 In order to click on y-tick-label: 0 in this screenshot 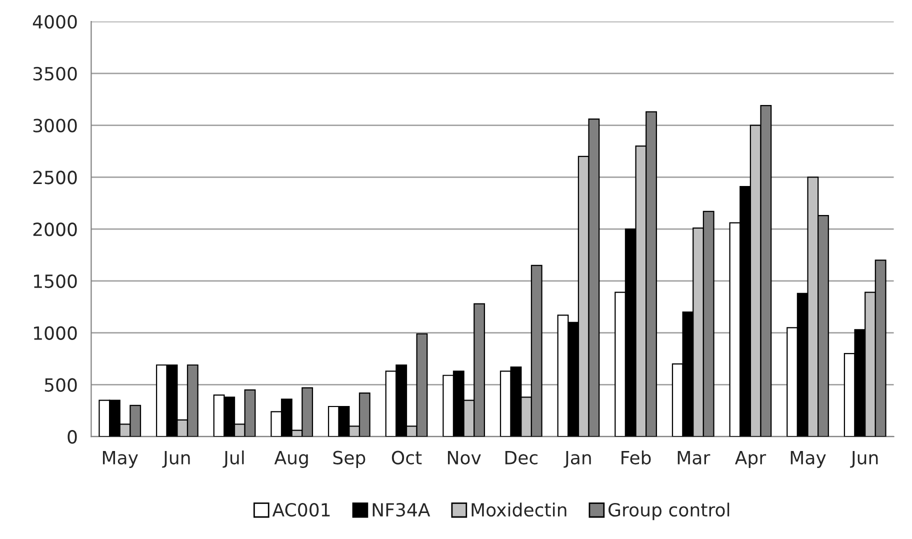, I will do `click(72, 437)`.